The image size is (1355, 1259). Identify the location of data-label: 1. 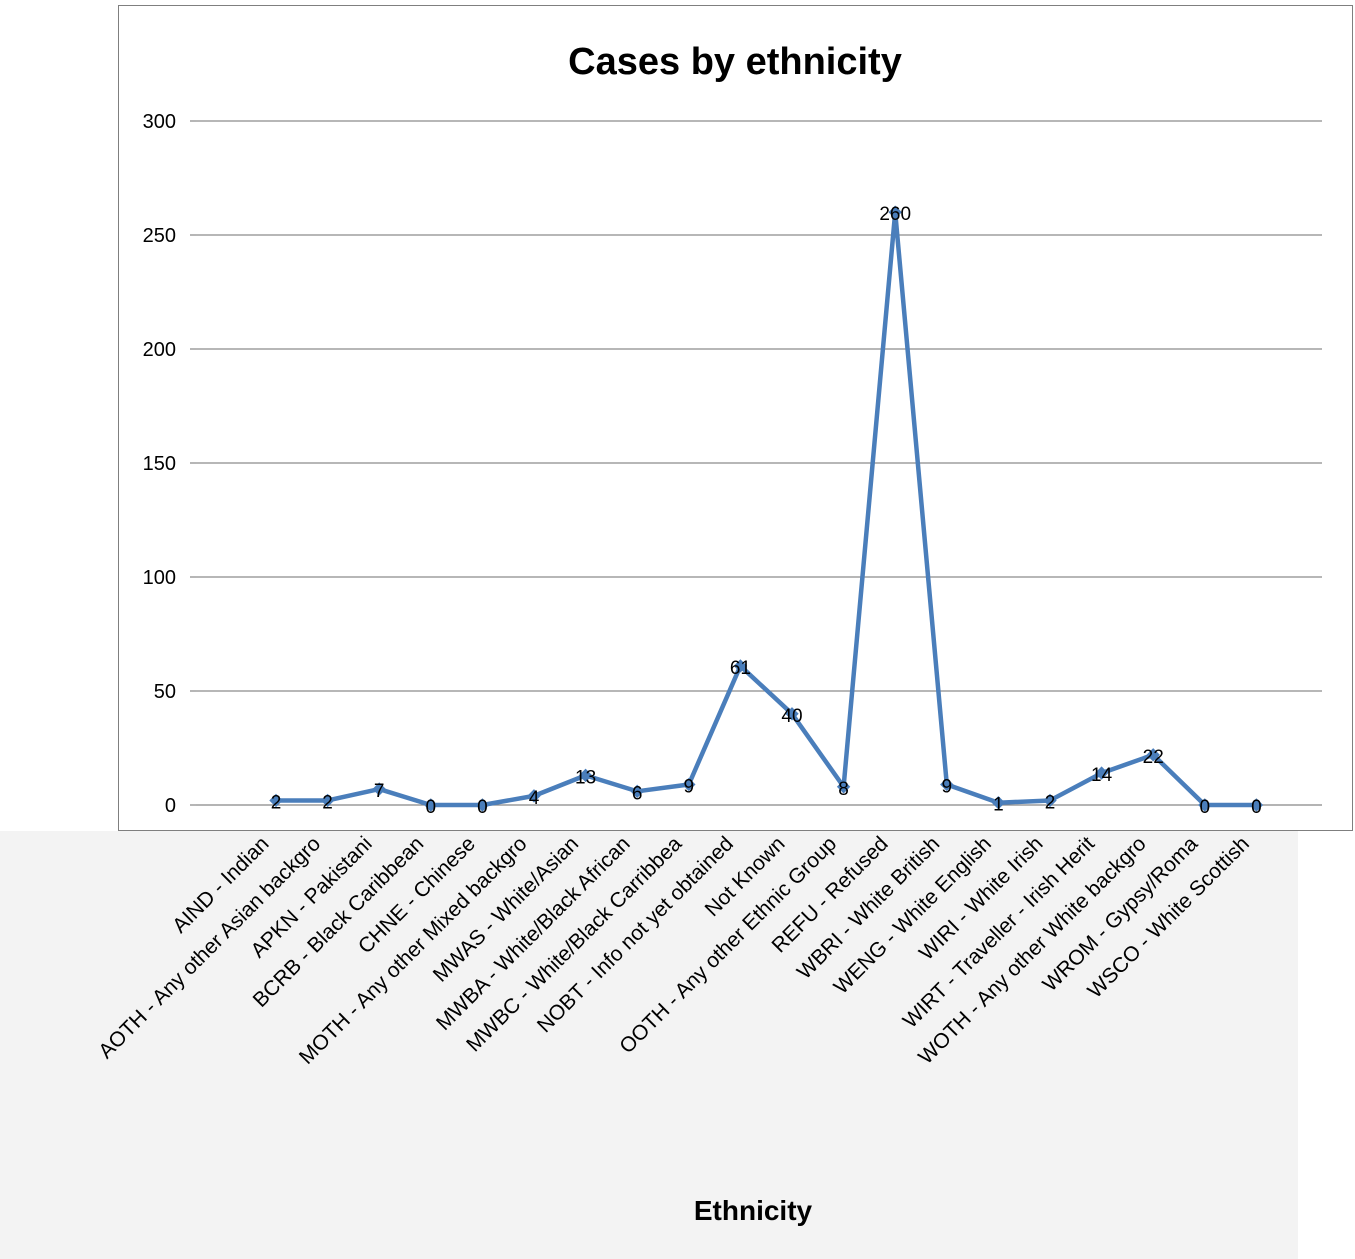
(998, 805).